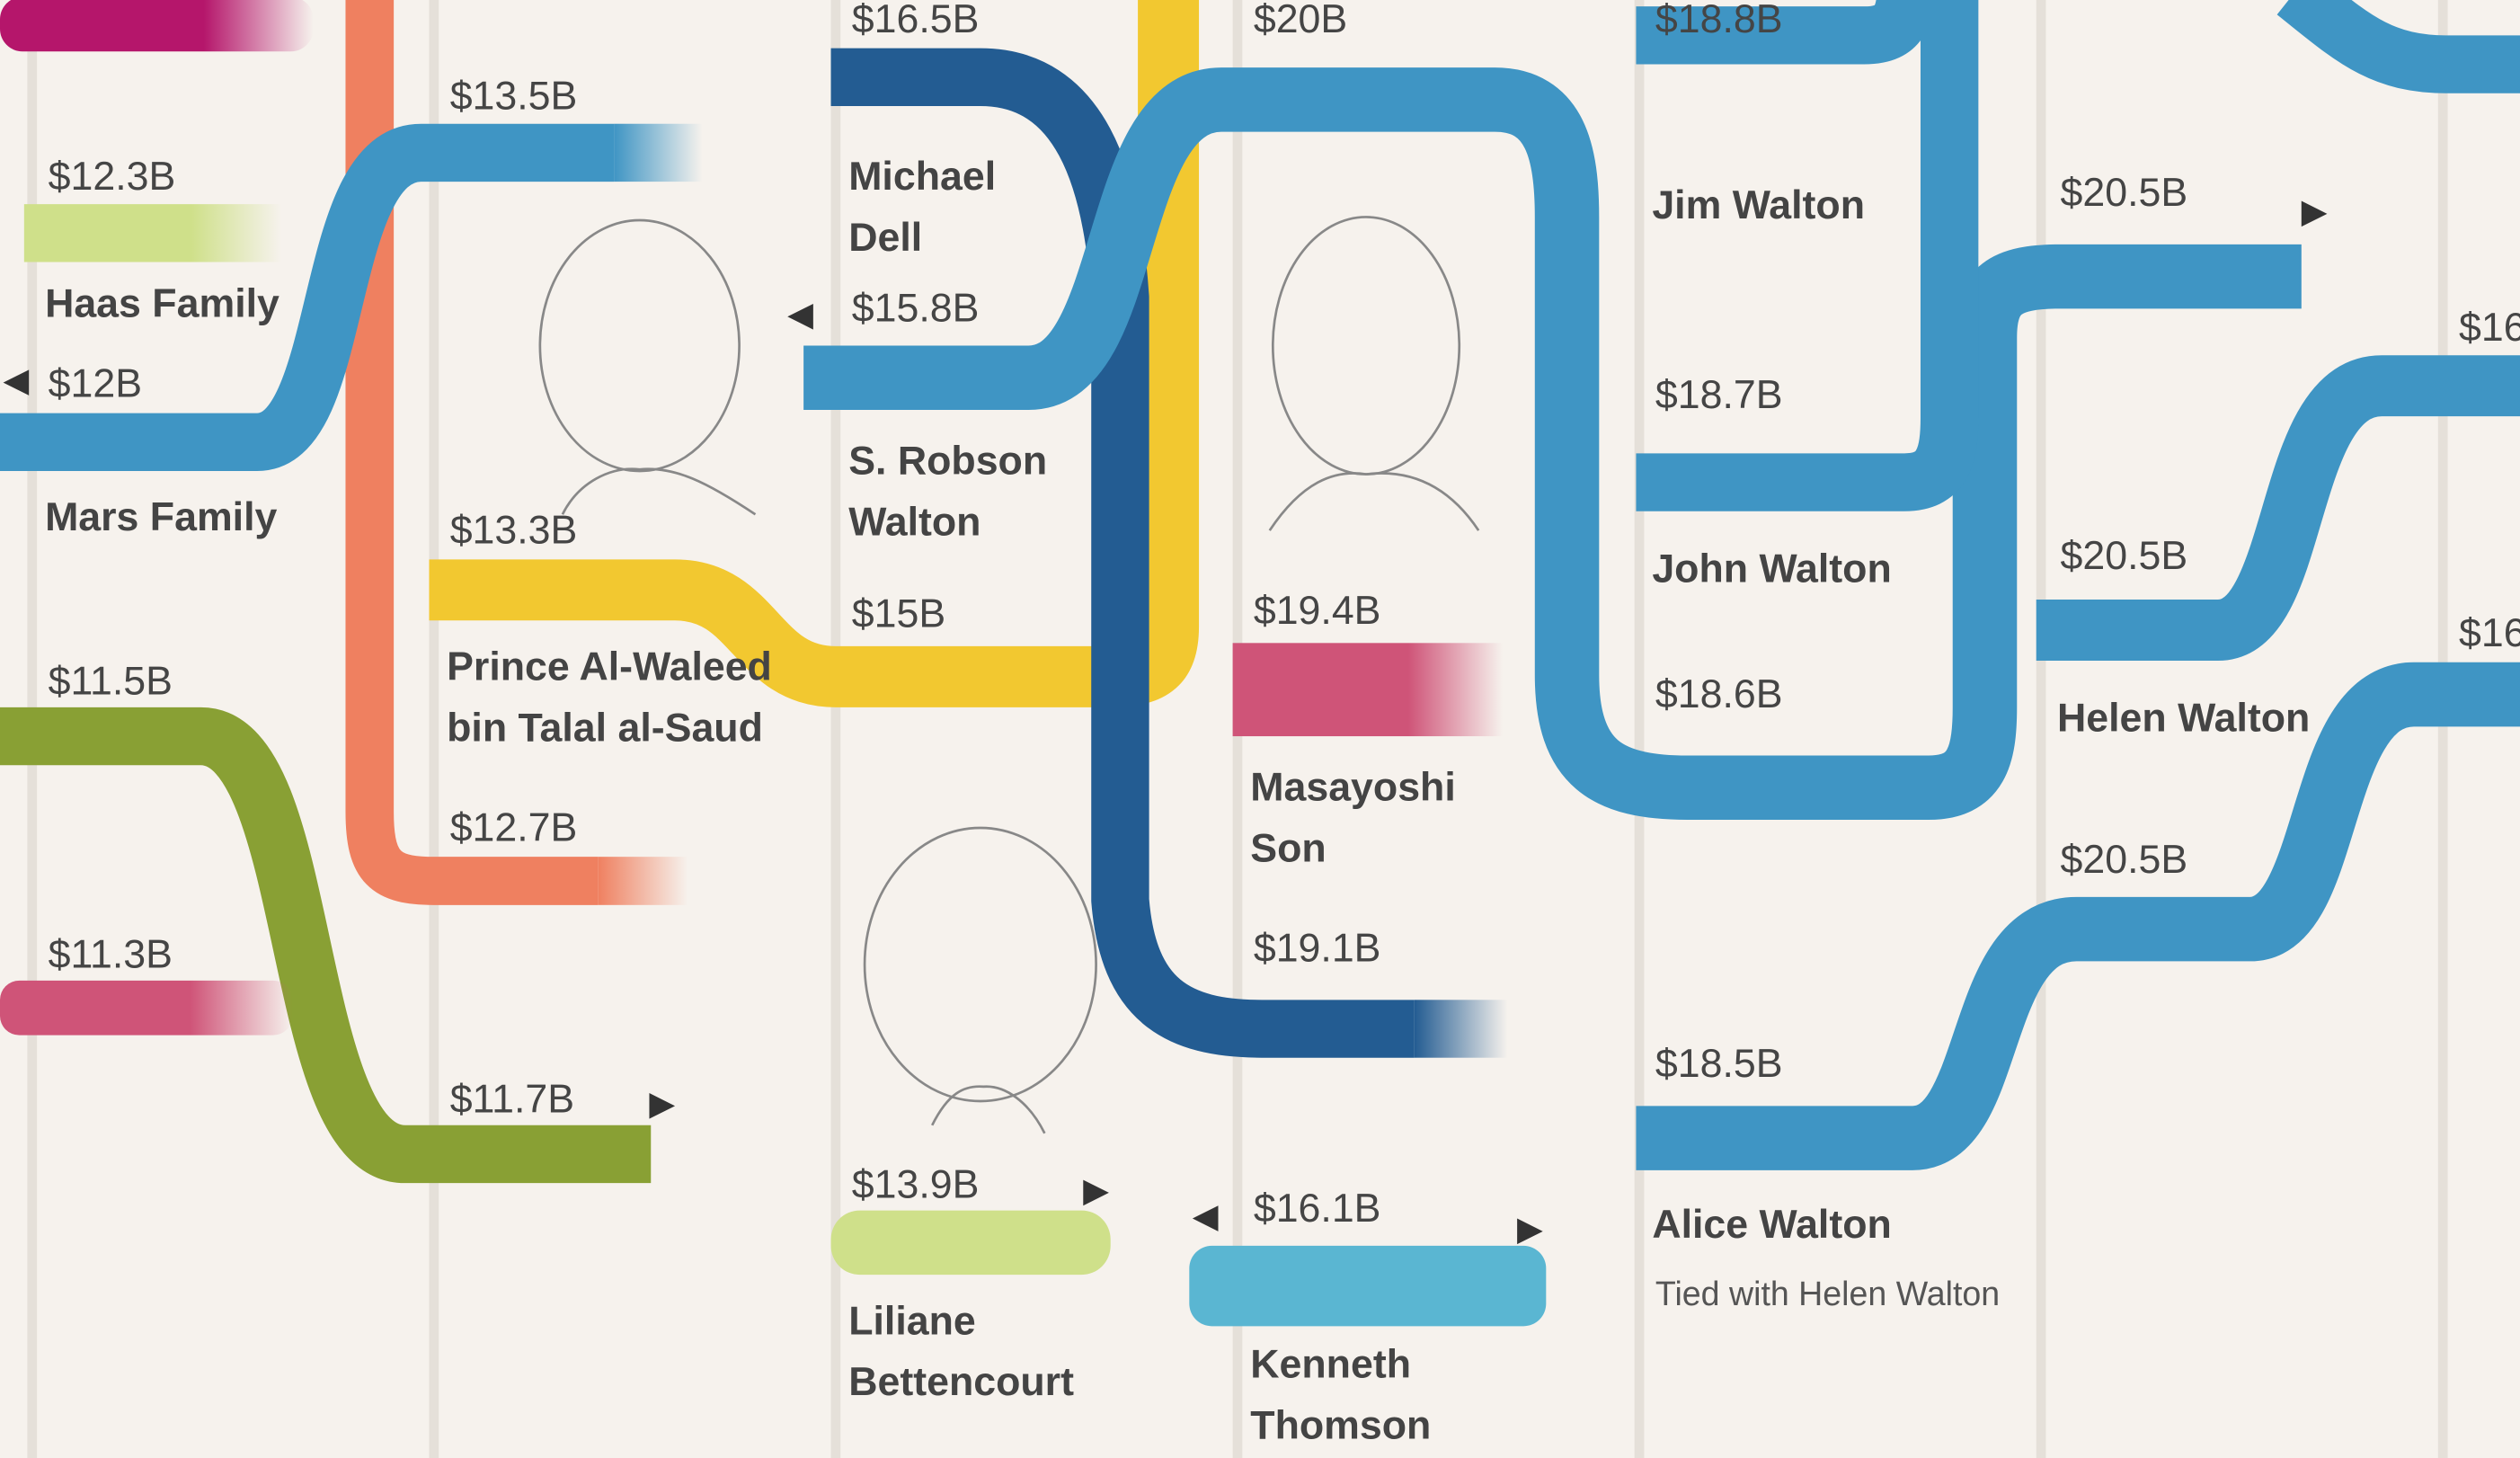 The image size is (2520, 1458). Describe the element at coordinates (1719, 20) in the screenshot. I see `value-label: $18.8B` at that location.